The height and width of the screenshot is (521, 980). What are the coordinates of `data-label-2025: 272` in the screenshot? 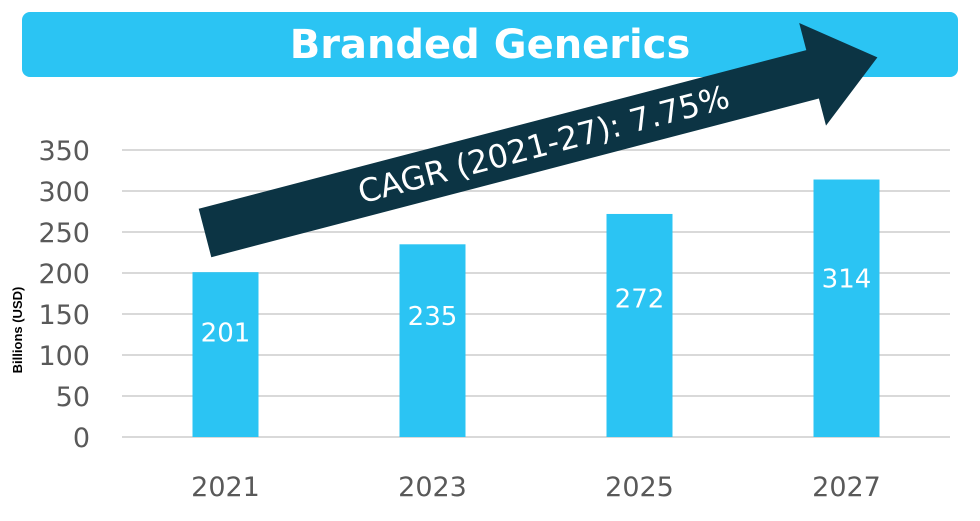 It's located at (640, 300).